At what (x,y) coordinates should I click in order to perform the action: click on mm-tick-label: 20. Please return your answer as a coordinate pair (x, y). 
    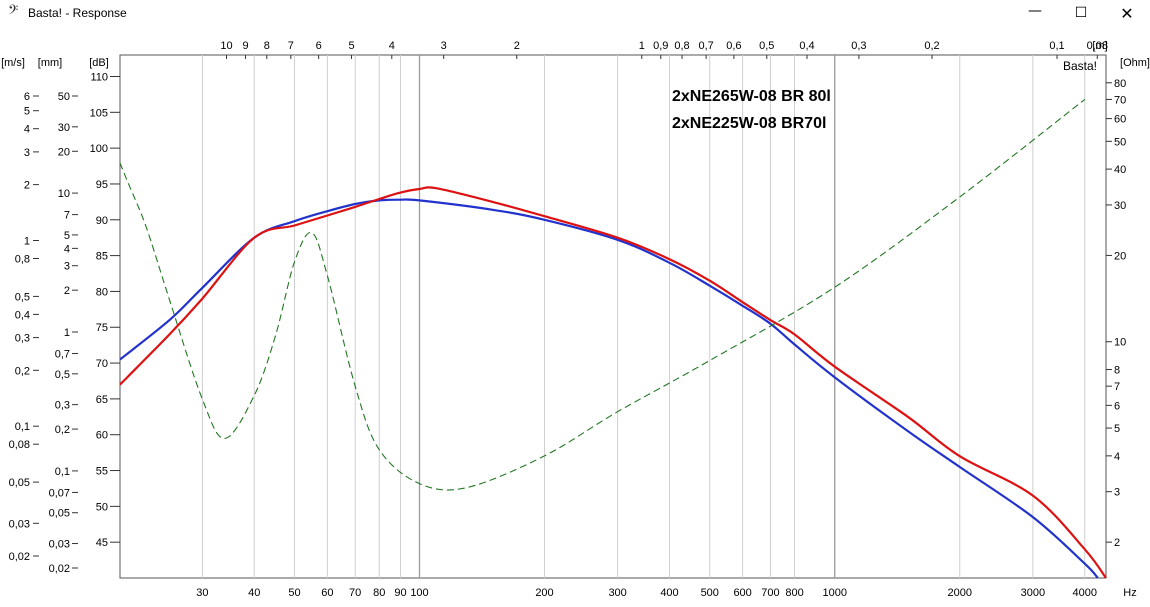
    Looking at the image, I should click on (64, 152).